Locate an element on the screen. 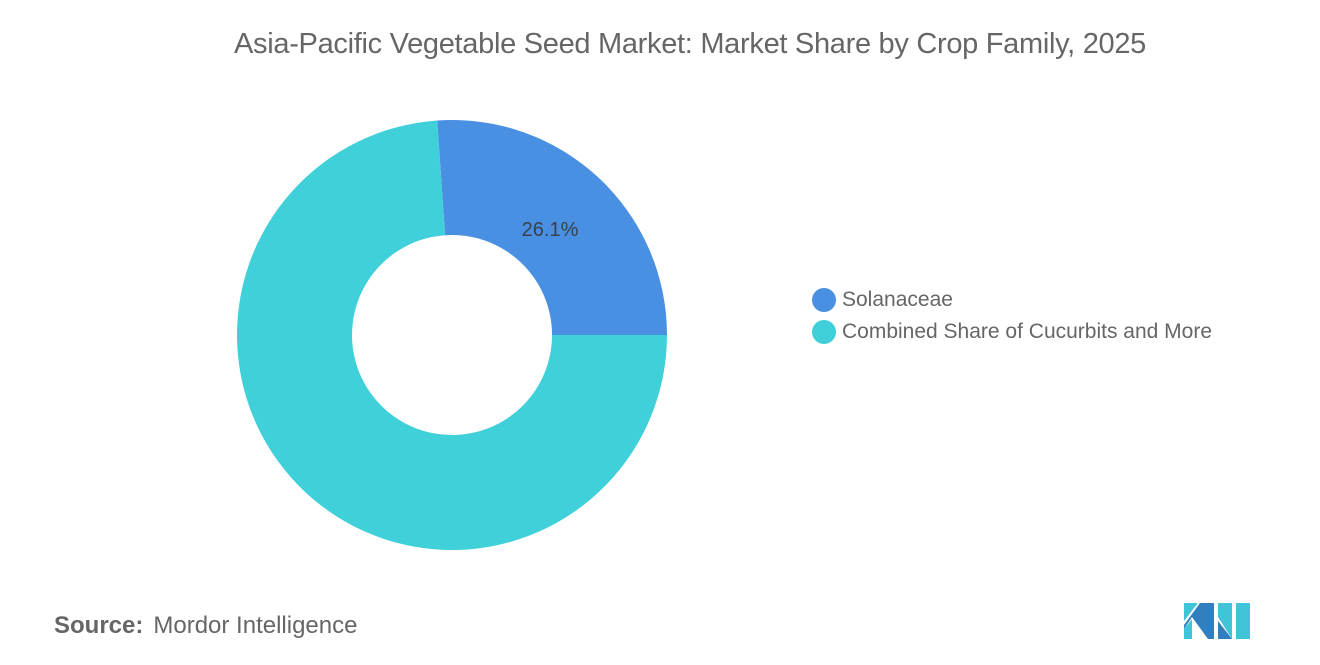  slice-label-solanaceae: 26.1% is located at coordinates (550, 230).